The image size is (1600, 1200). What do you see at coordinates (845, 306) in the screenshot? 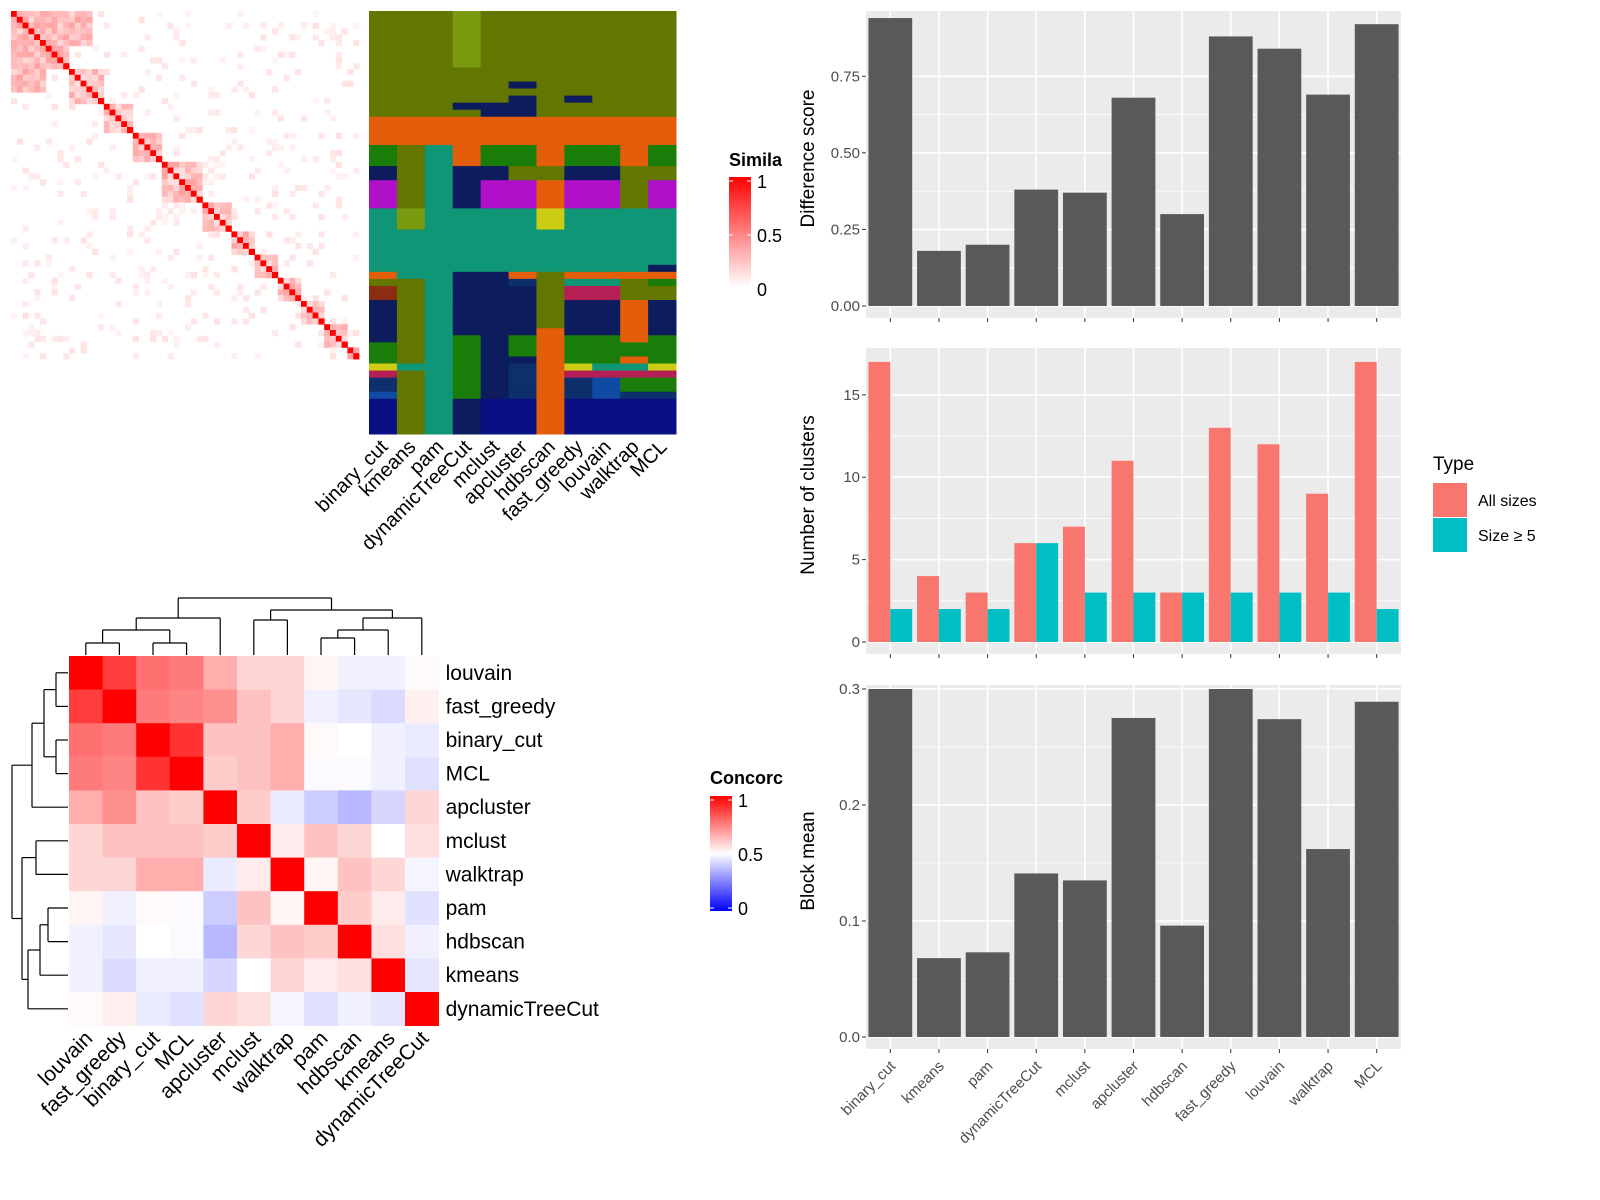
I see `y-tick-label: 0.00` at bounding box center [845, 306].